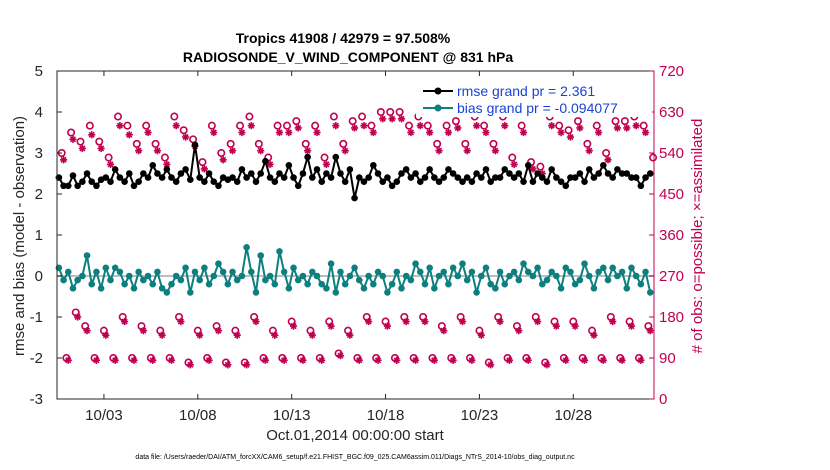 This screenshot has width=830, height=470. I want to click on legend-rmse-marker, so click(438, 91).